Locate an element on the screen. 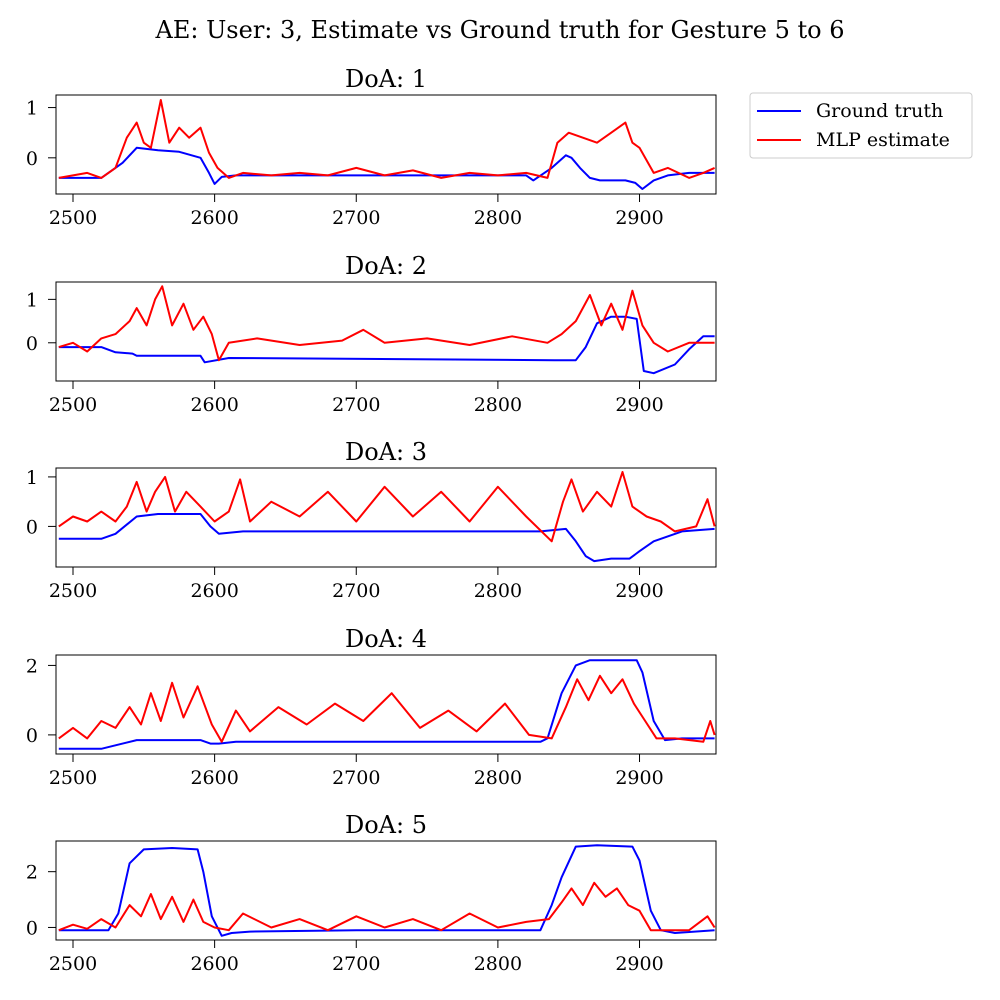  subplot-title: DoA: 4 is located at coordinates (386, 639).